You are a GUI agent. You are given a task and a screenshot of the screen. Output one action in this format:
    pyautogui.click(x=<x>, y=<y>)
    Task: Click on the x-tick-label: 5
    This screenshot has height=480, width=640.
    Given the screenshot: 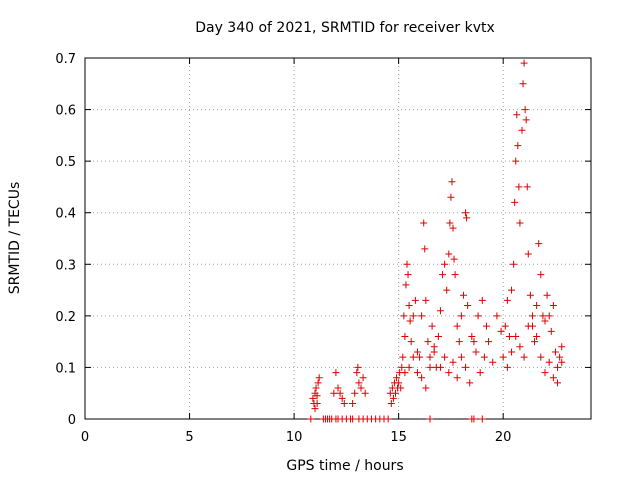 What is the action you would take?
    pyautogui.click(x=189, y=437)
    